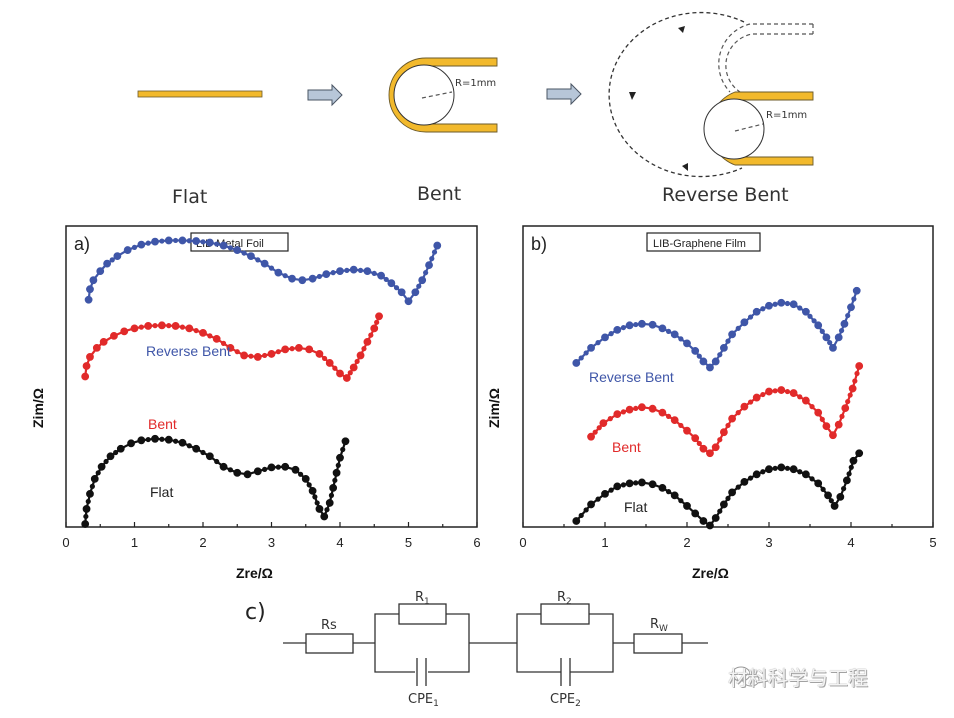 Image resolution: width=954 pixels, height=718 pixels. I want to click on wire, so click(538, 643).